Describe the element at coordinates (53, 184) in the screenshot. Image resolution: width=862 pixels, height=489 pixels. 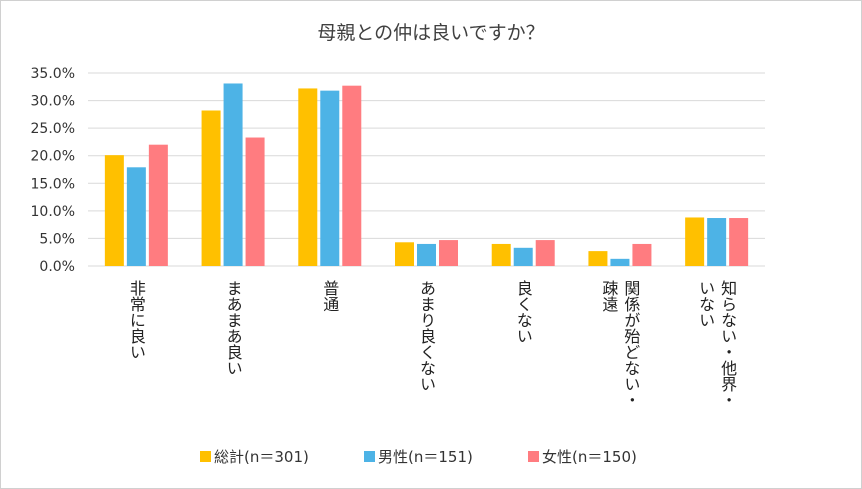
I see `y-tick-label: 15.0%` at that location.